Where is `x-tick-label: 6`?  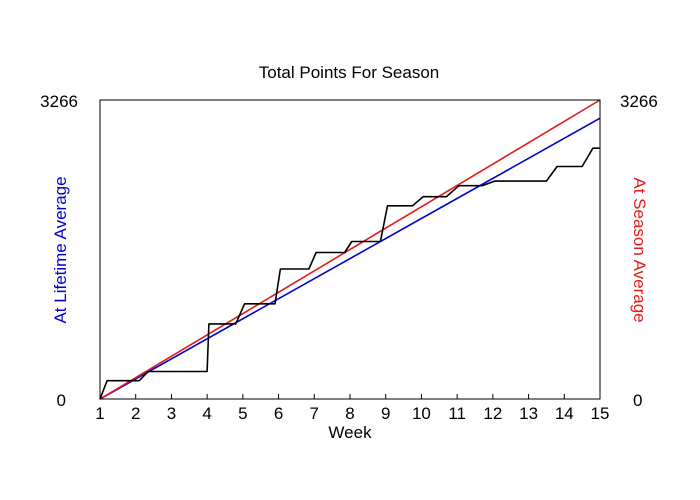 x-tick-label: 6 is located at coordinates (278, 413).